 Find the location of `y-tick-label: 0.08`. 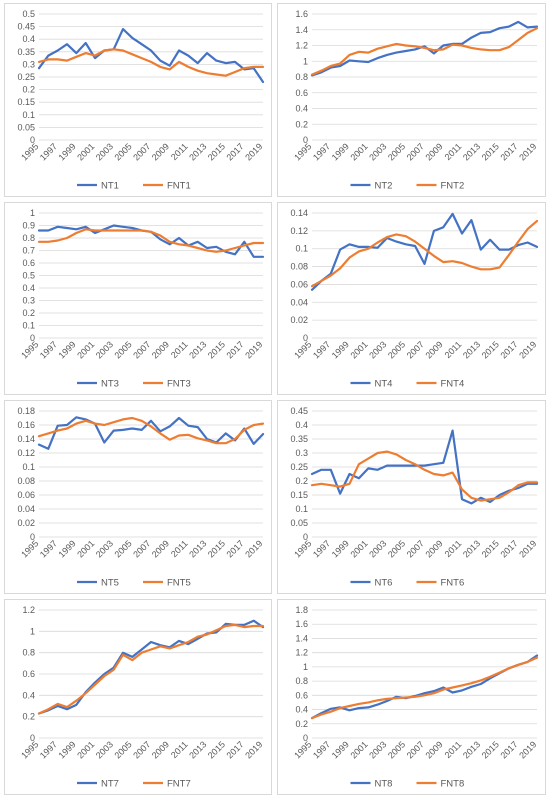

y-tick-label: 0.08 is located at coordinates (26, 481).